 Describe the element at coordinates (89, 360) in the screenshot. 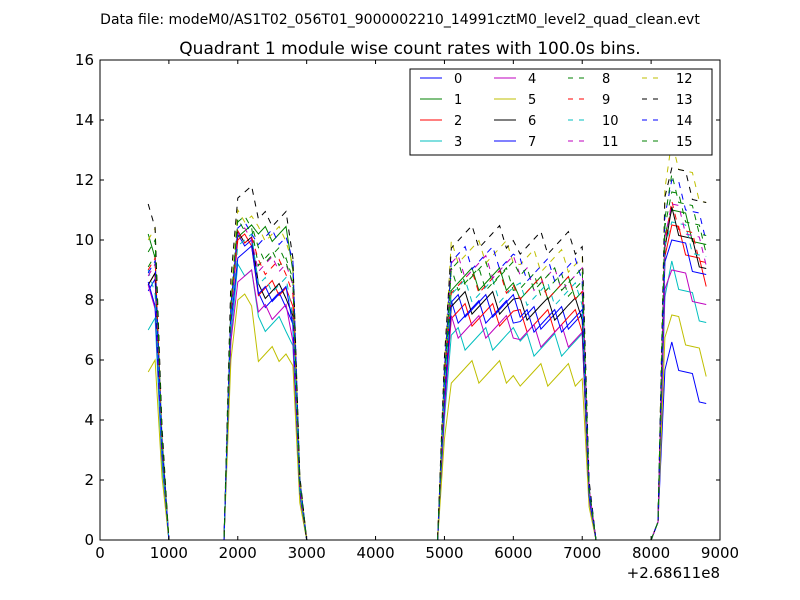

I see `y-tick-label: 6` at that location.